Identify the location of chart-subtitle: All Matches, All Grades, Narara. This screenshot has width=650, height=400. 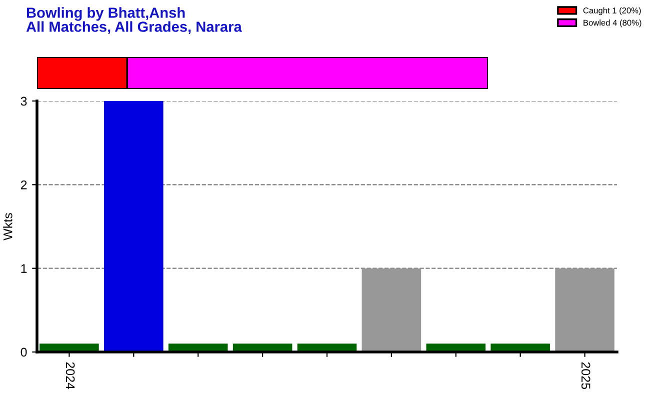
(134, 27).